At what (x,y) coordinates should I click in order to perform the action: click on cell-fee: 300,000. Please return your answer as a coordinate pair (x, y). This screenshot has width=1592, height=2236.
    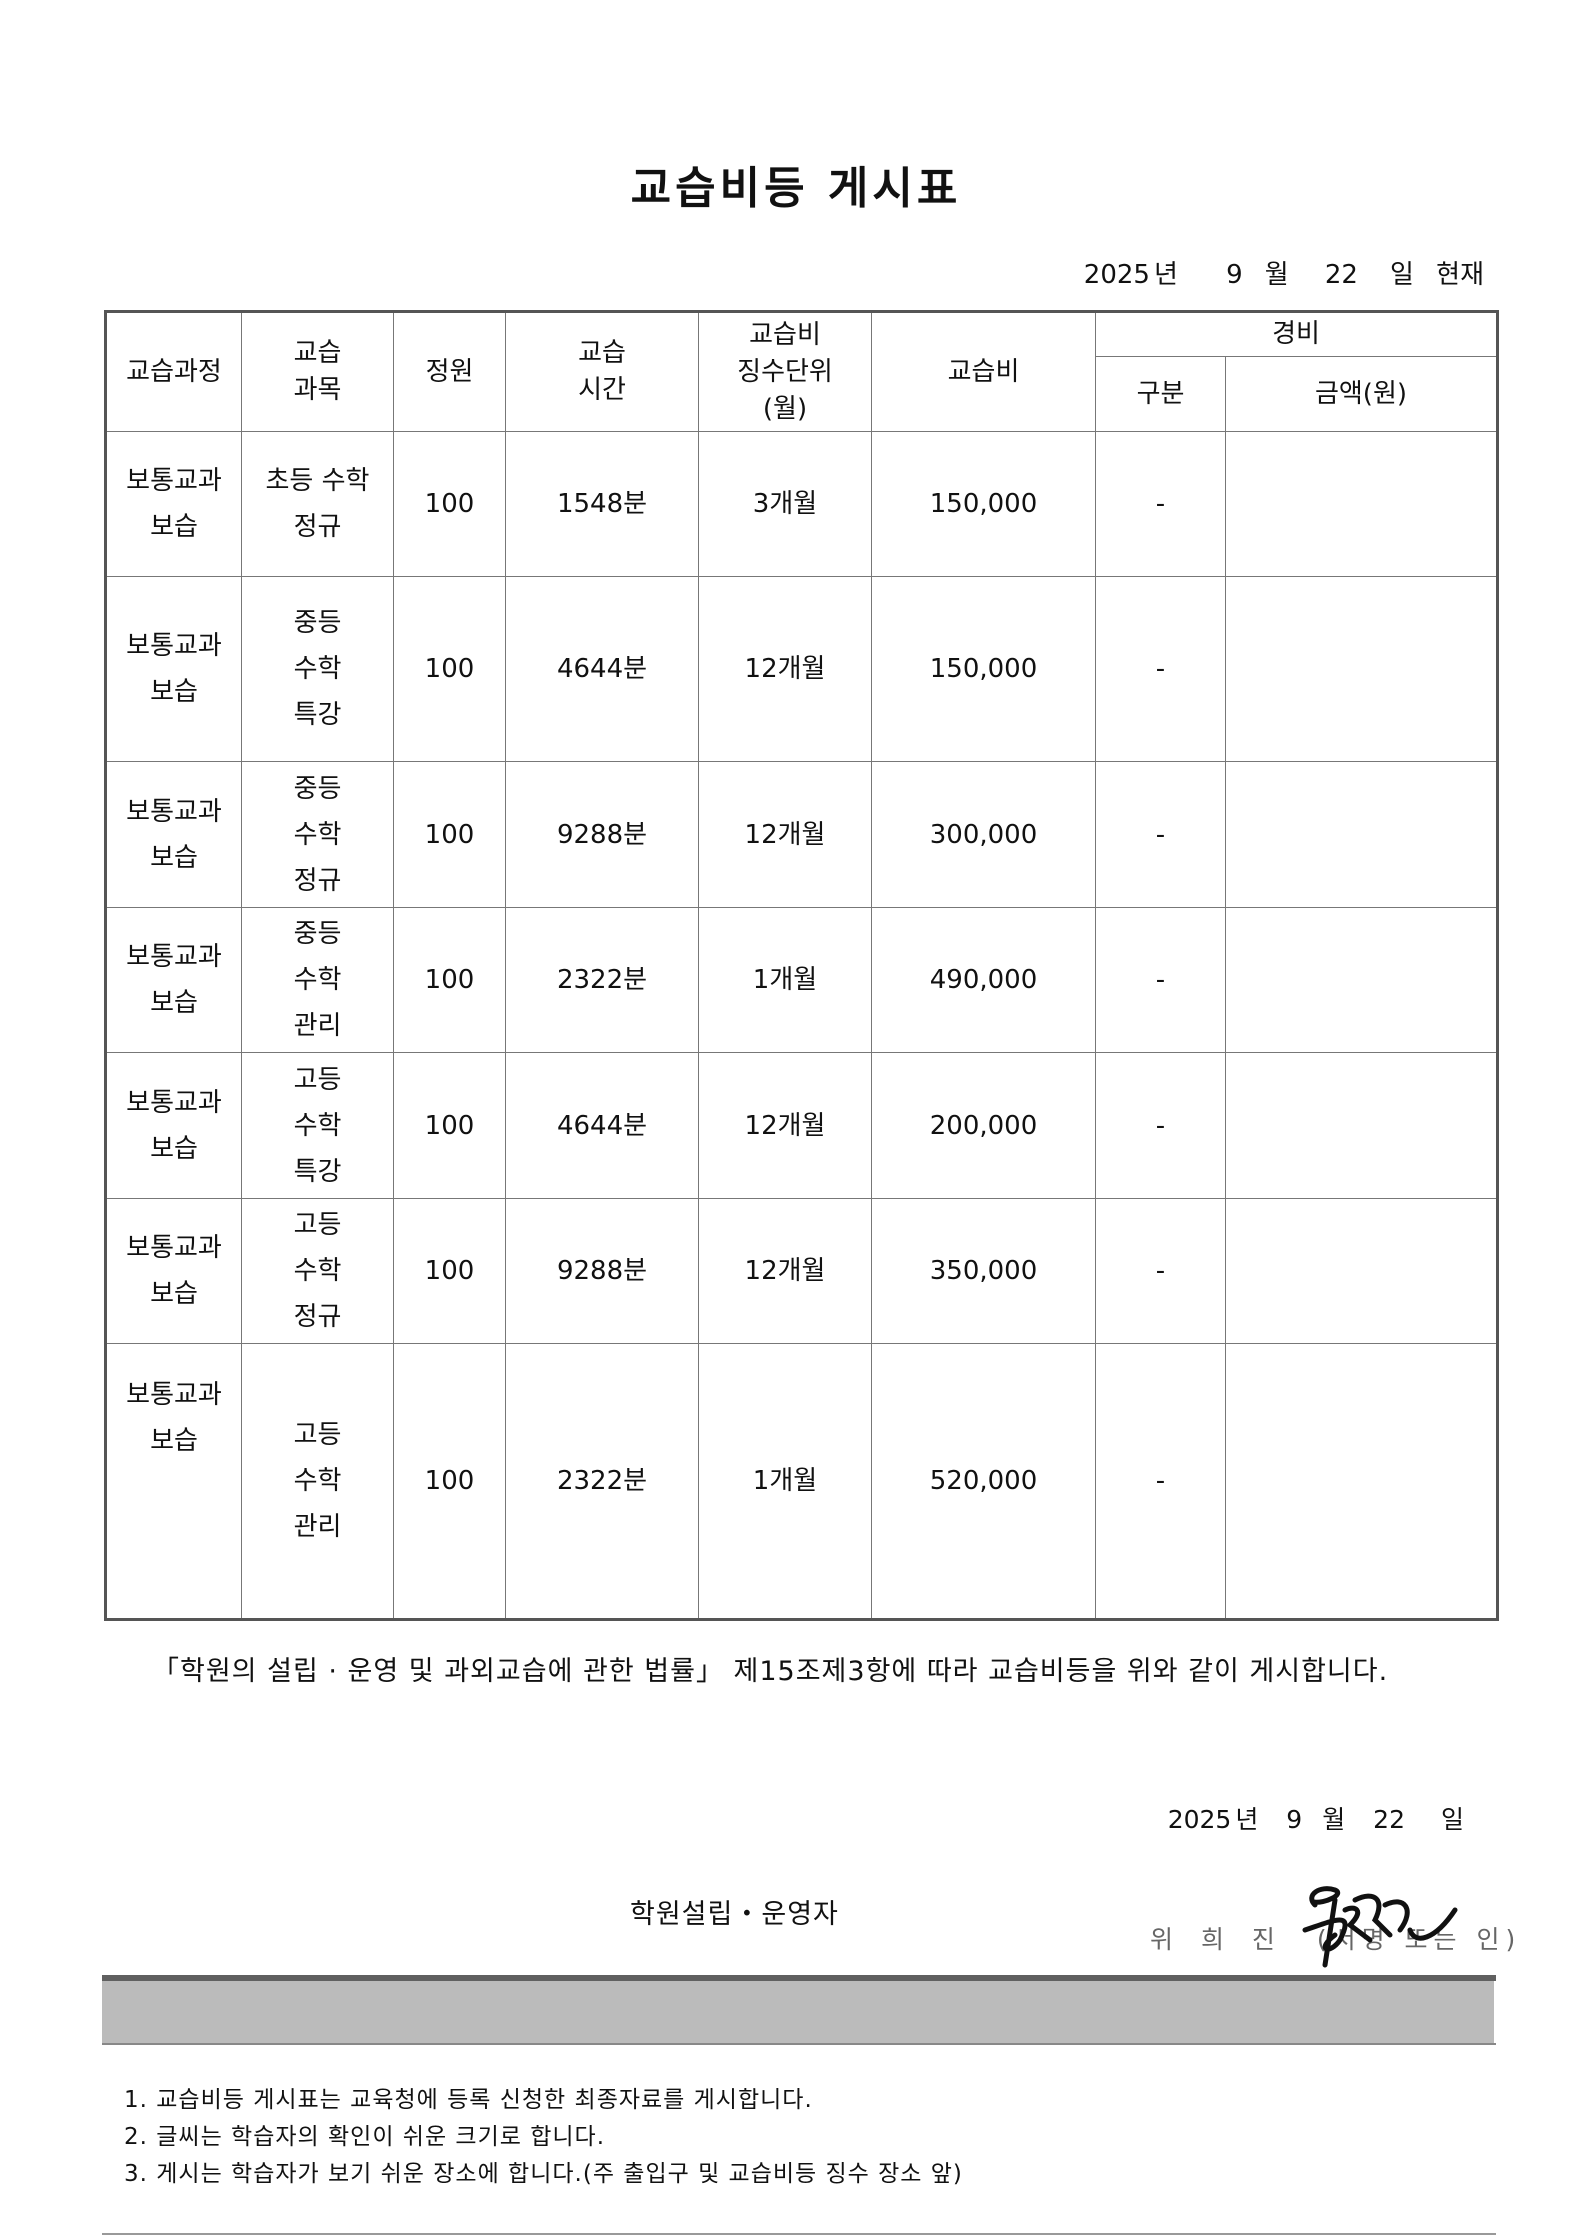
    Looking at the image, I should click on (983, 834).